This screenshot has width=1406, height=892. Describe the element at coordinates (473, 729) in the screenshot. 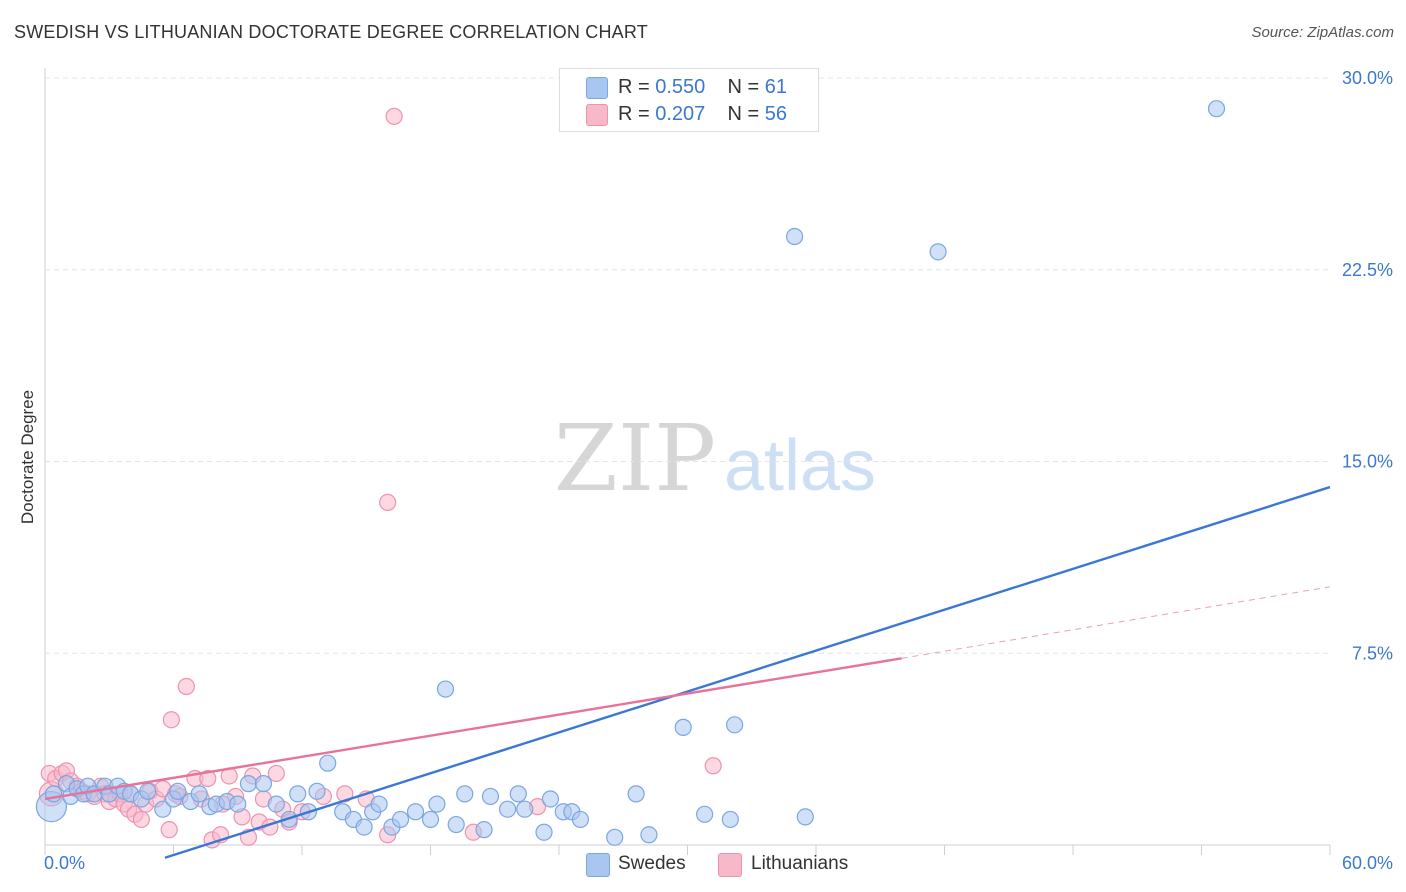

I see `lithuanians-trend-line` at that location.